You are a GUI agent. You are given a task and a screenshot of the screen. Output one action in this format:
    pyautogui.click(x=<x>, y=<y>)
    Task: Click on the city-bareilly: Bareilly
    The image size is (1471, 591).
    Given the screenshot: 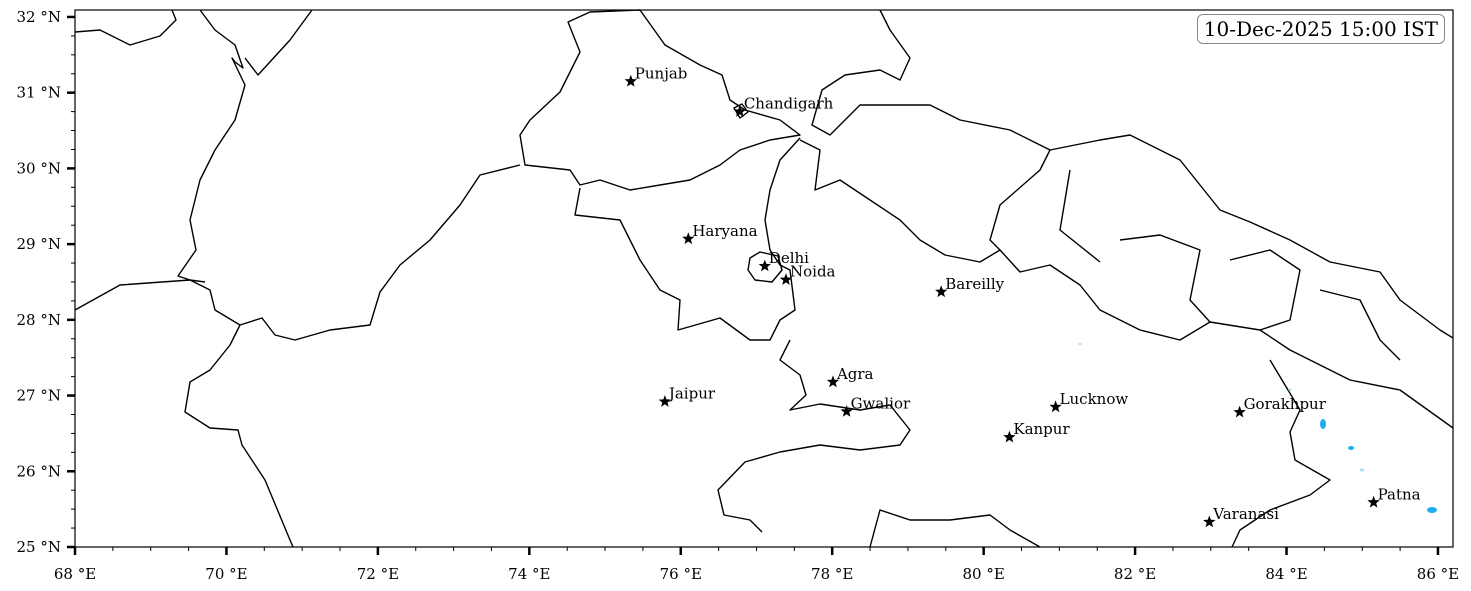 What is the action you would take?
    pyautogui.click(x=970, y=286)
    